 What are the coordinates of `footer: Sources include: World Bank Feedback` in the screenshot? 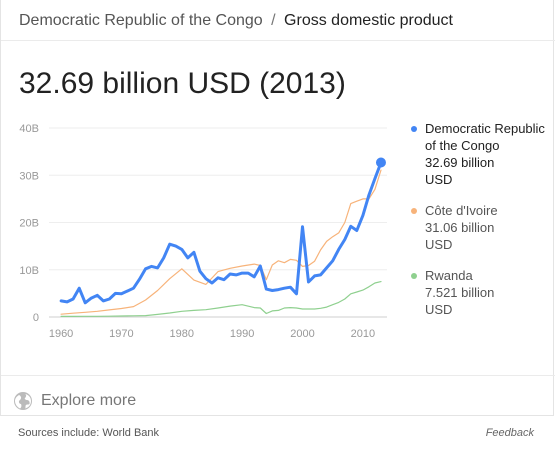 It's located at (278, 434).